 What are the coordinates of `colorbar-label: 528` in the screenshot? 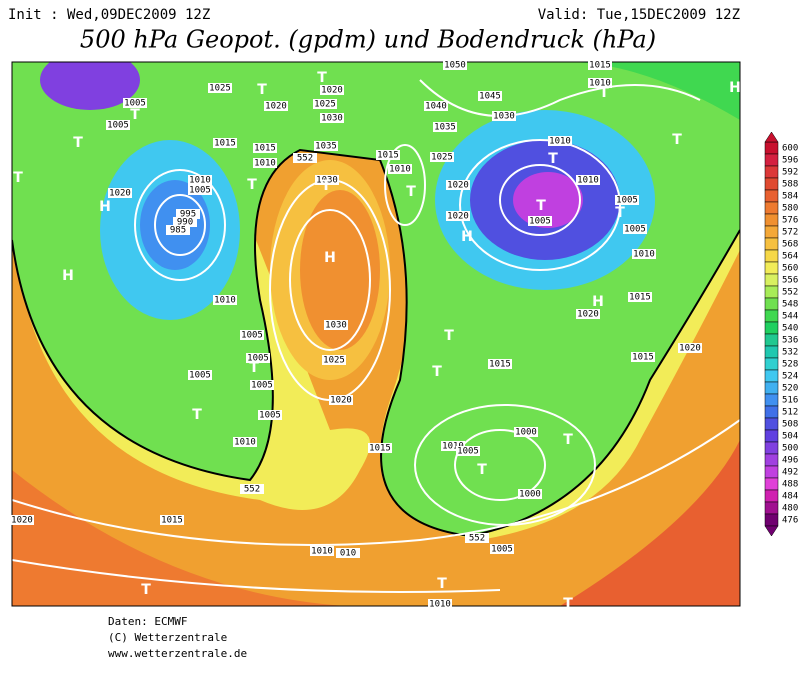 It's located at (790, 365).